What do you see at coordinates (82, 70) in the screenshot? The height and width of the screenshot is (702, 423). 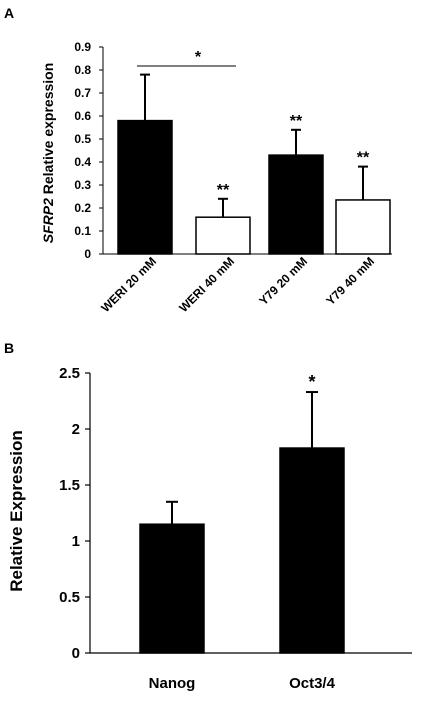 I see `panel-a-y-tick-label: 0.8` at bounding box center [82, 70].